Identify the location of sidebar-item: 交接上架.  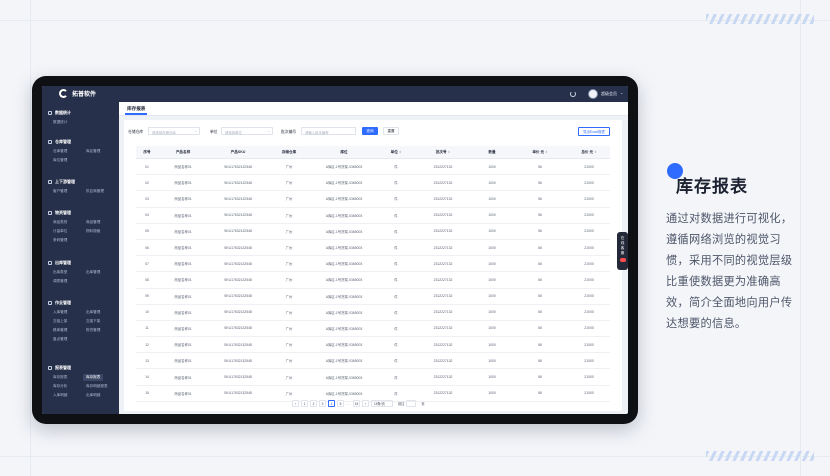
(60, 321).